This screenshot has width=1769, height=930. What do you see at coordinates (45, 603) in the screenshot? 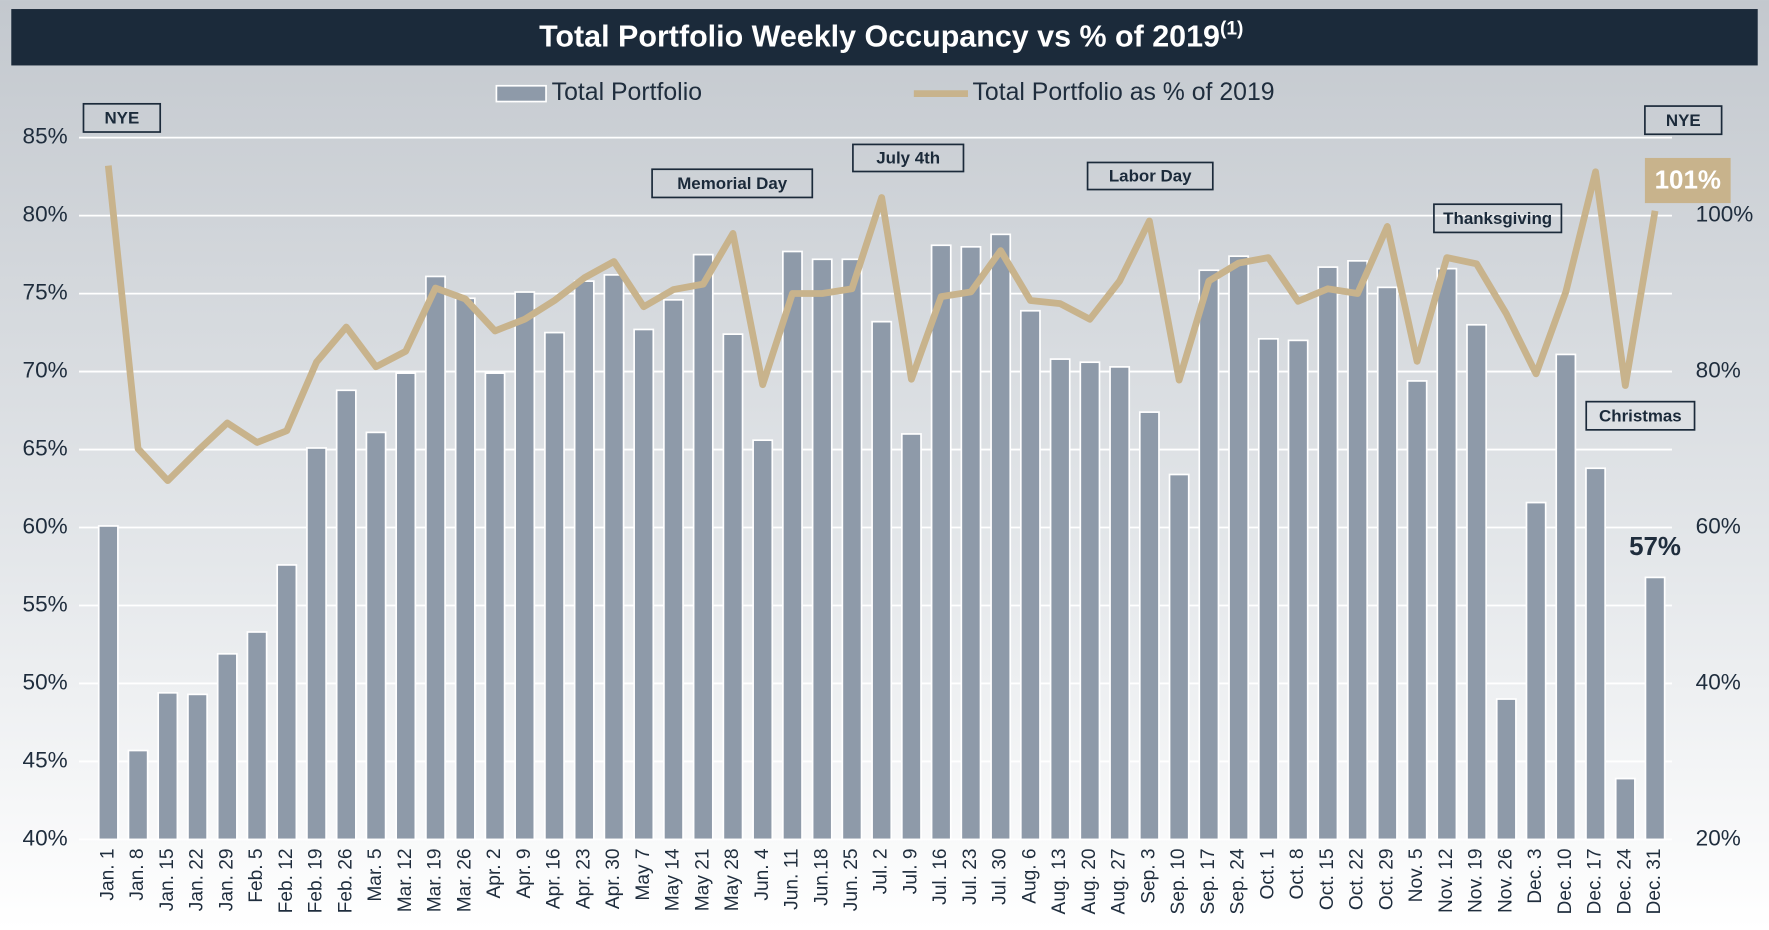
I see `y-tick-label: 55%` at bounding box center [45, 603].